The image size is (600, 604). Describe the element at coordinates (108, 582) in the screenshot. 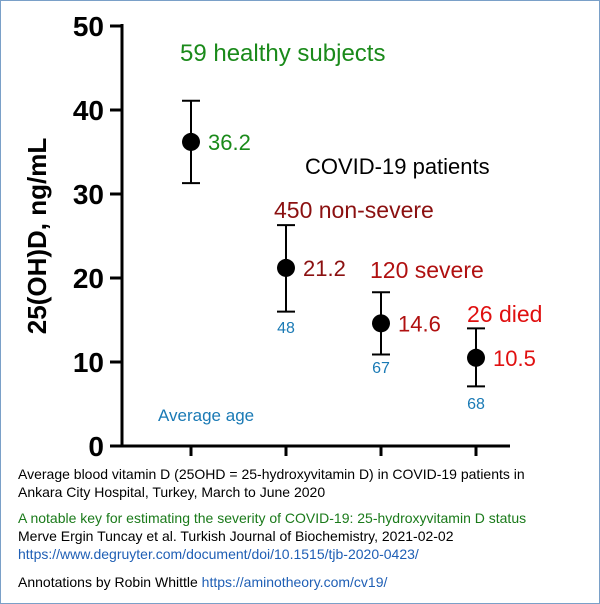

I see `annotations-by-text: Annotations by Robin Whittle` at that location.